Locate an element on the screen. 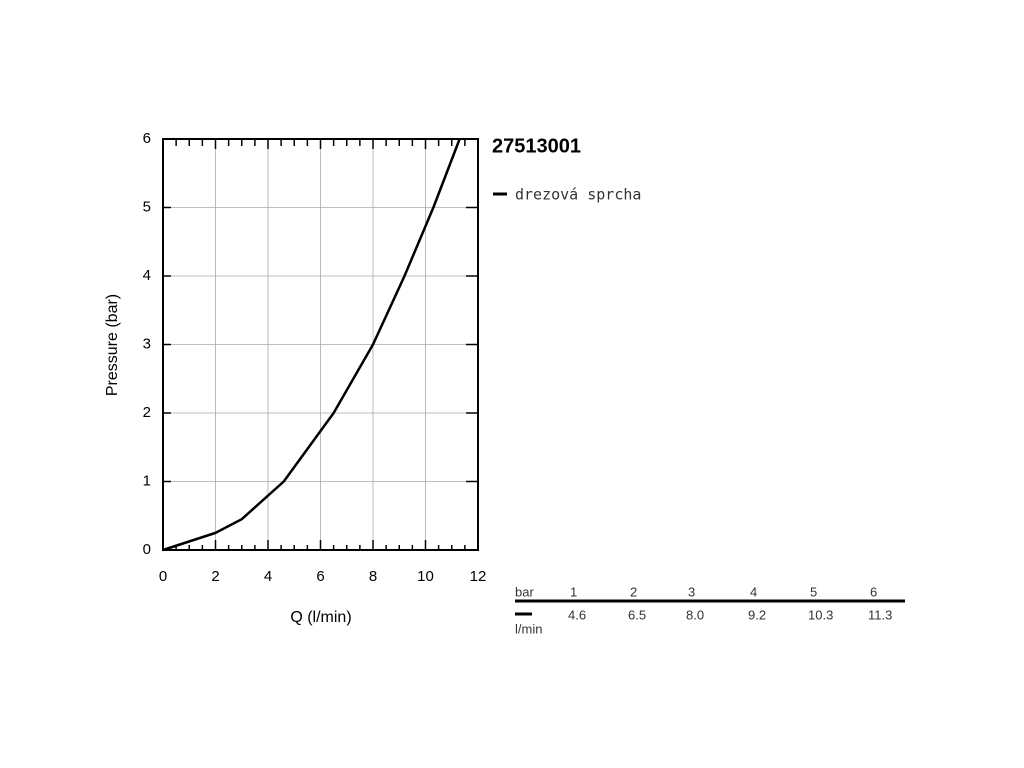  table-pressure: 6 is located at coordinates (873, 591).